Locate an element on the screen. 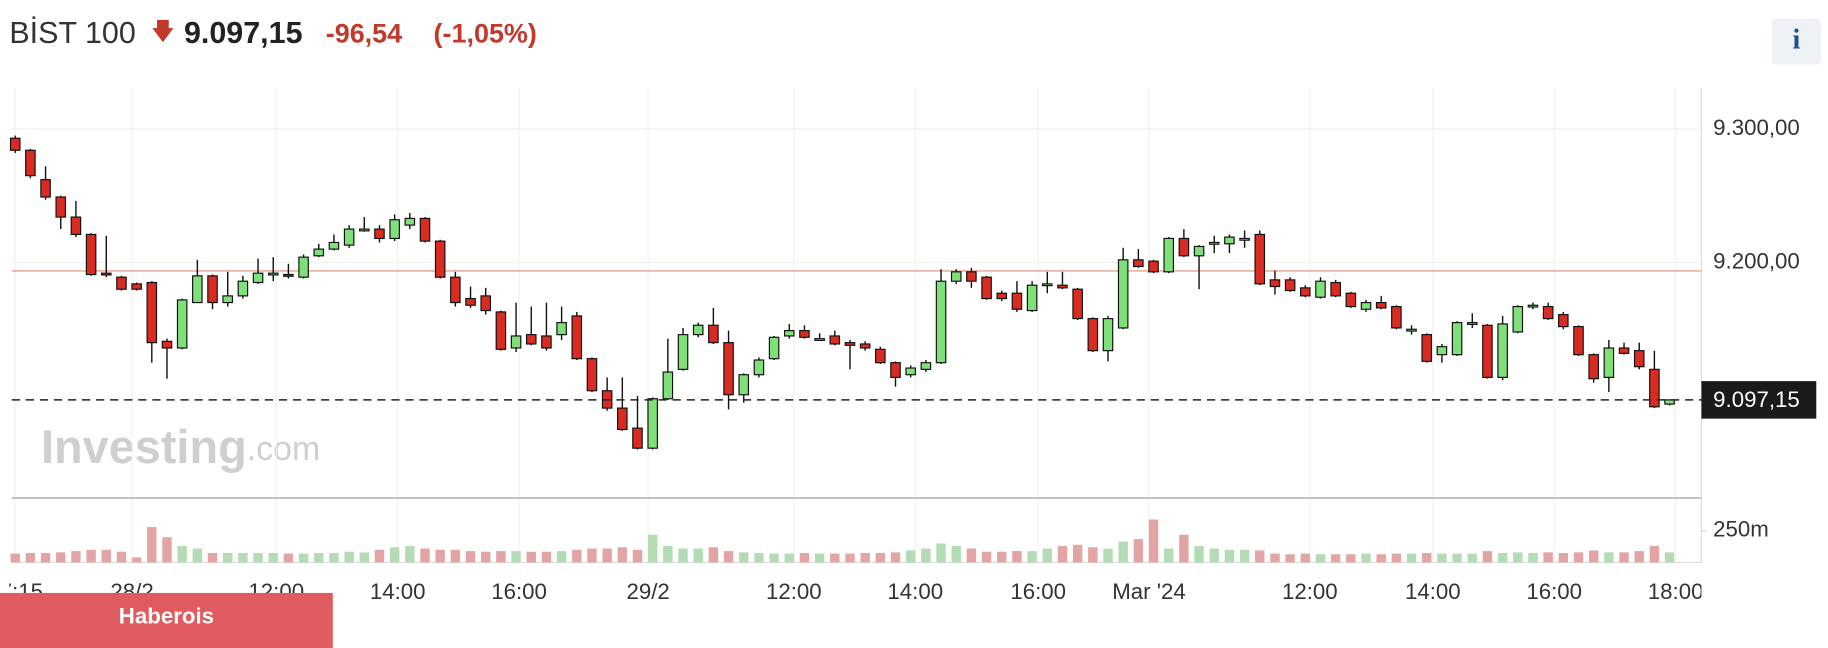  index-name: BİST 100 is located at coordinates (72, 32).